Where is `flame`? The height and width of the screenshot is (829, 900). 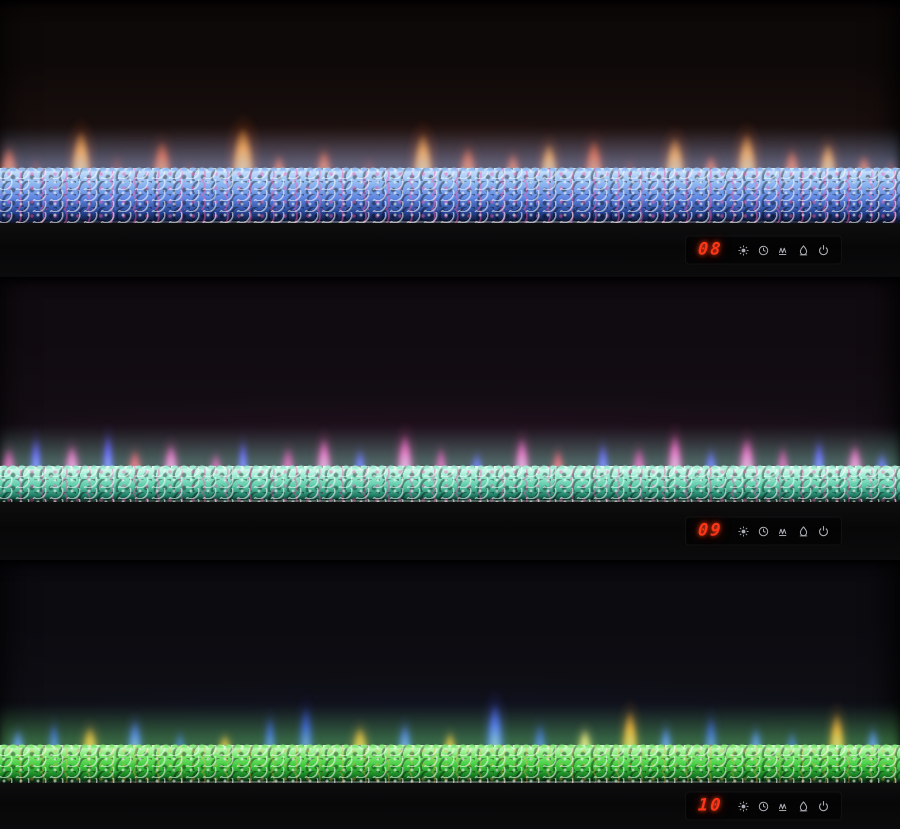 flame is located at coordinates (306, 716).